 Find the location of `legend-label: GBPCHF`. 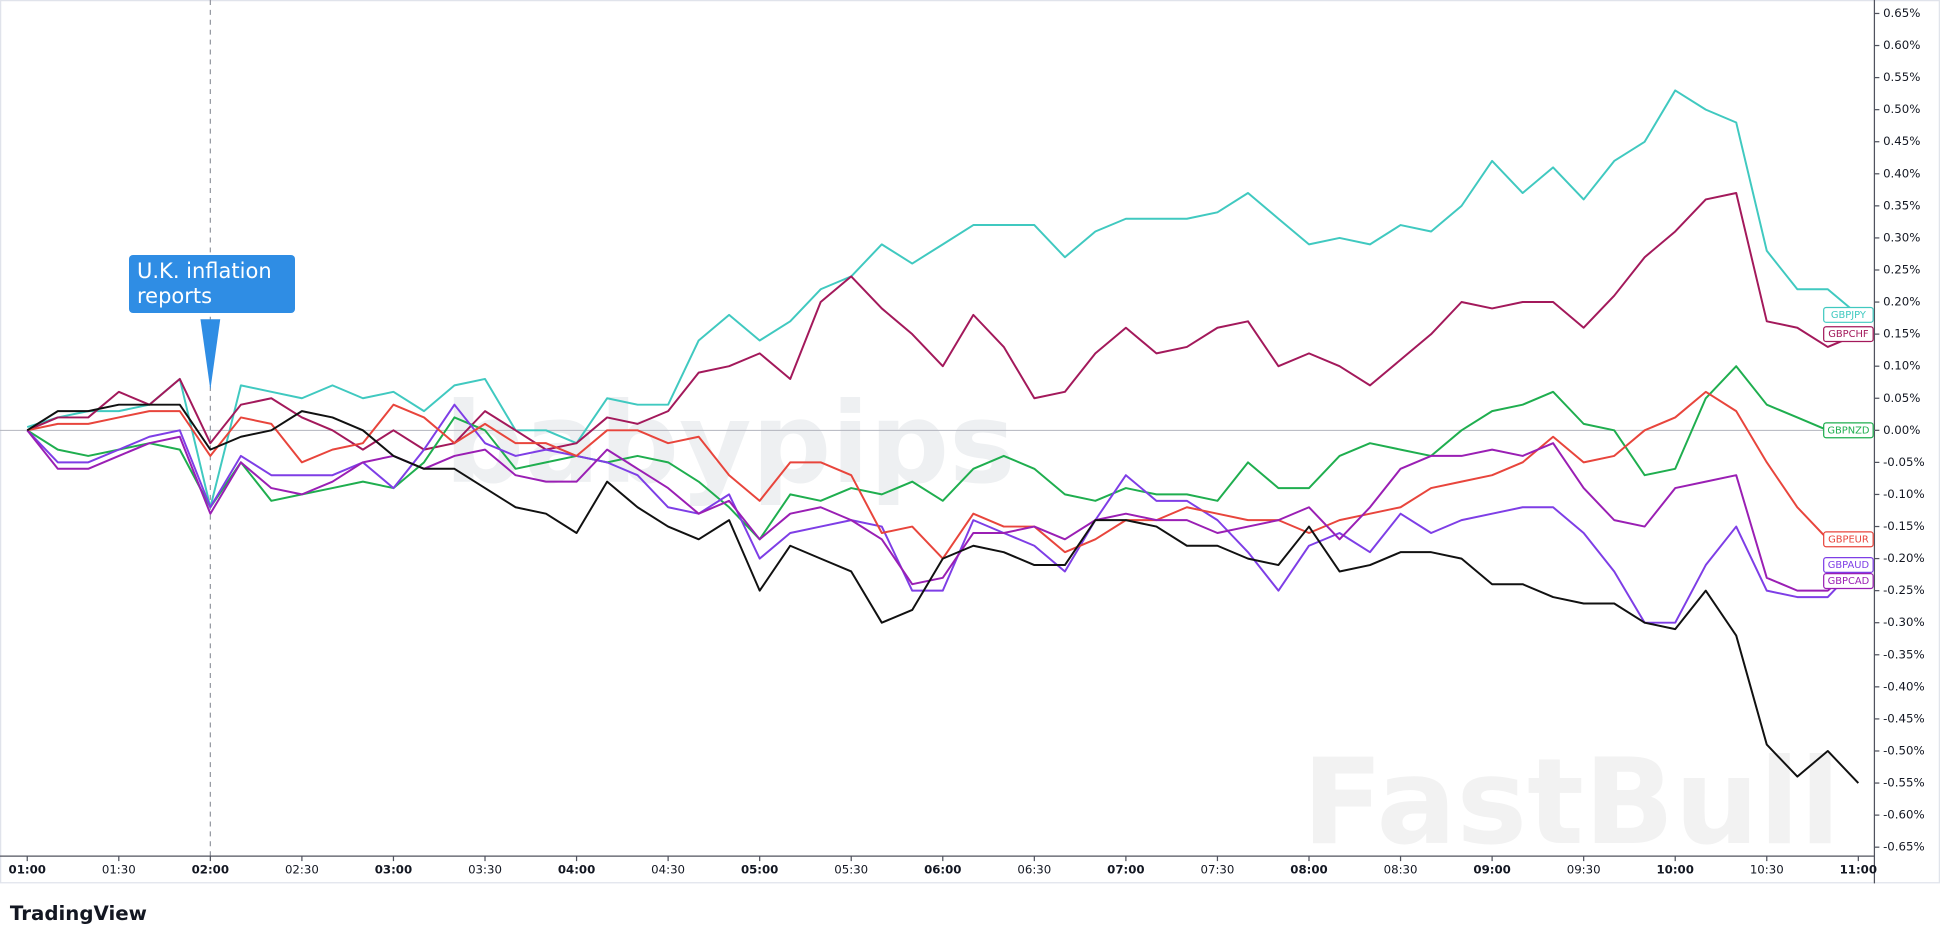

legend-label: GBPCHF is located at coordinates (1848, 334).